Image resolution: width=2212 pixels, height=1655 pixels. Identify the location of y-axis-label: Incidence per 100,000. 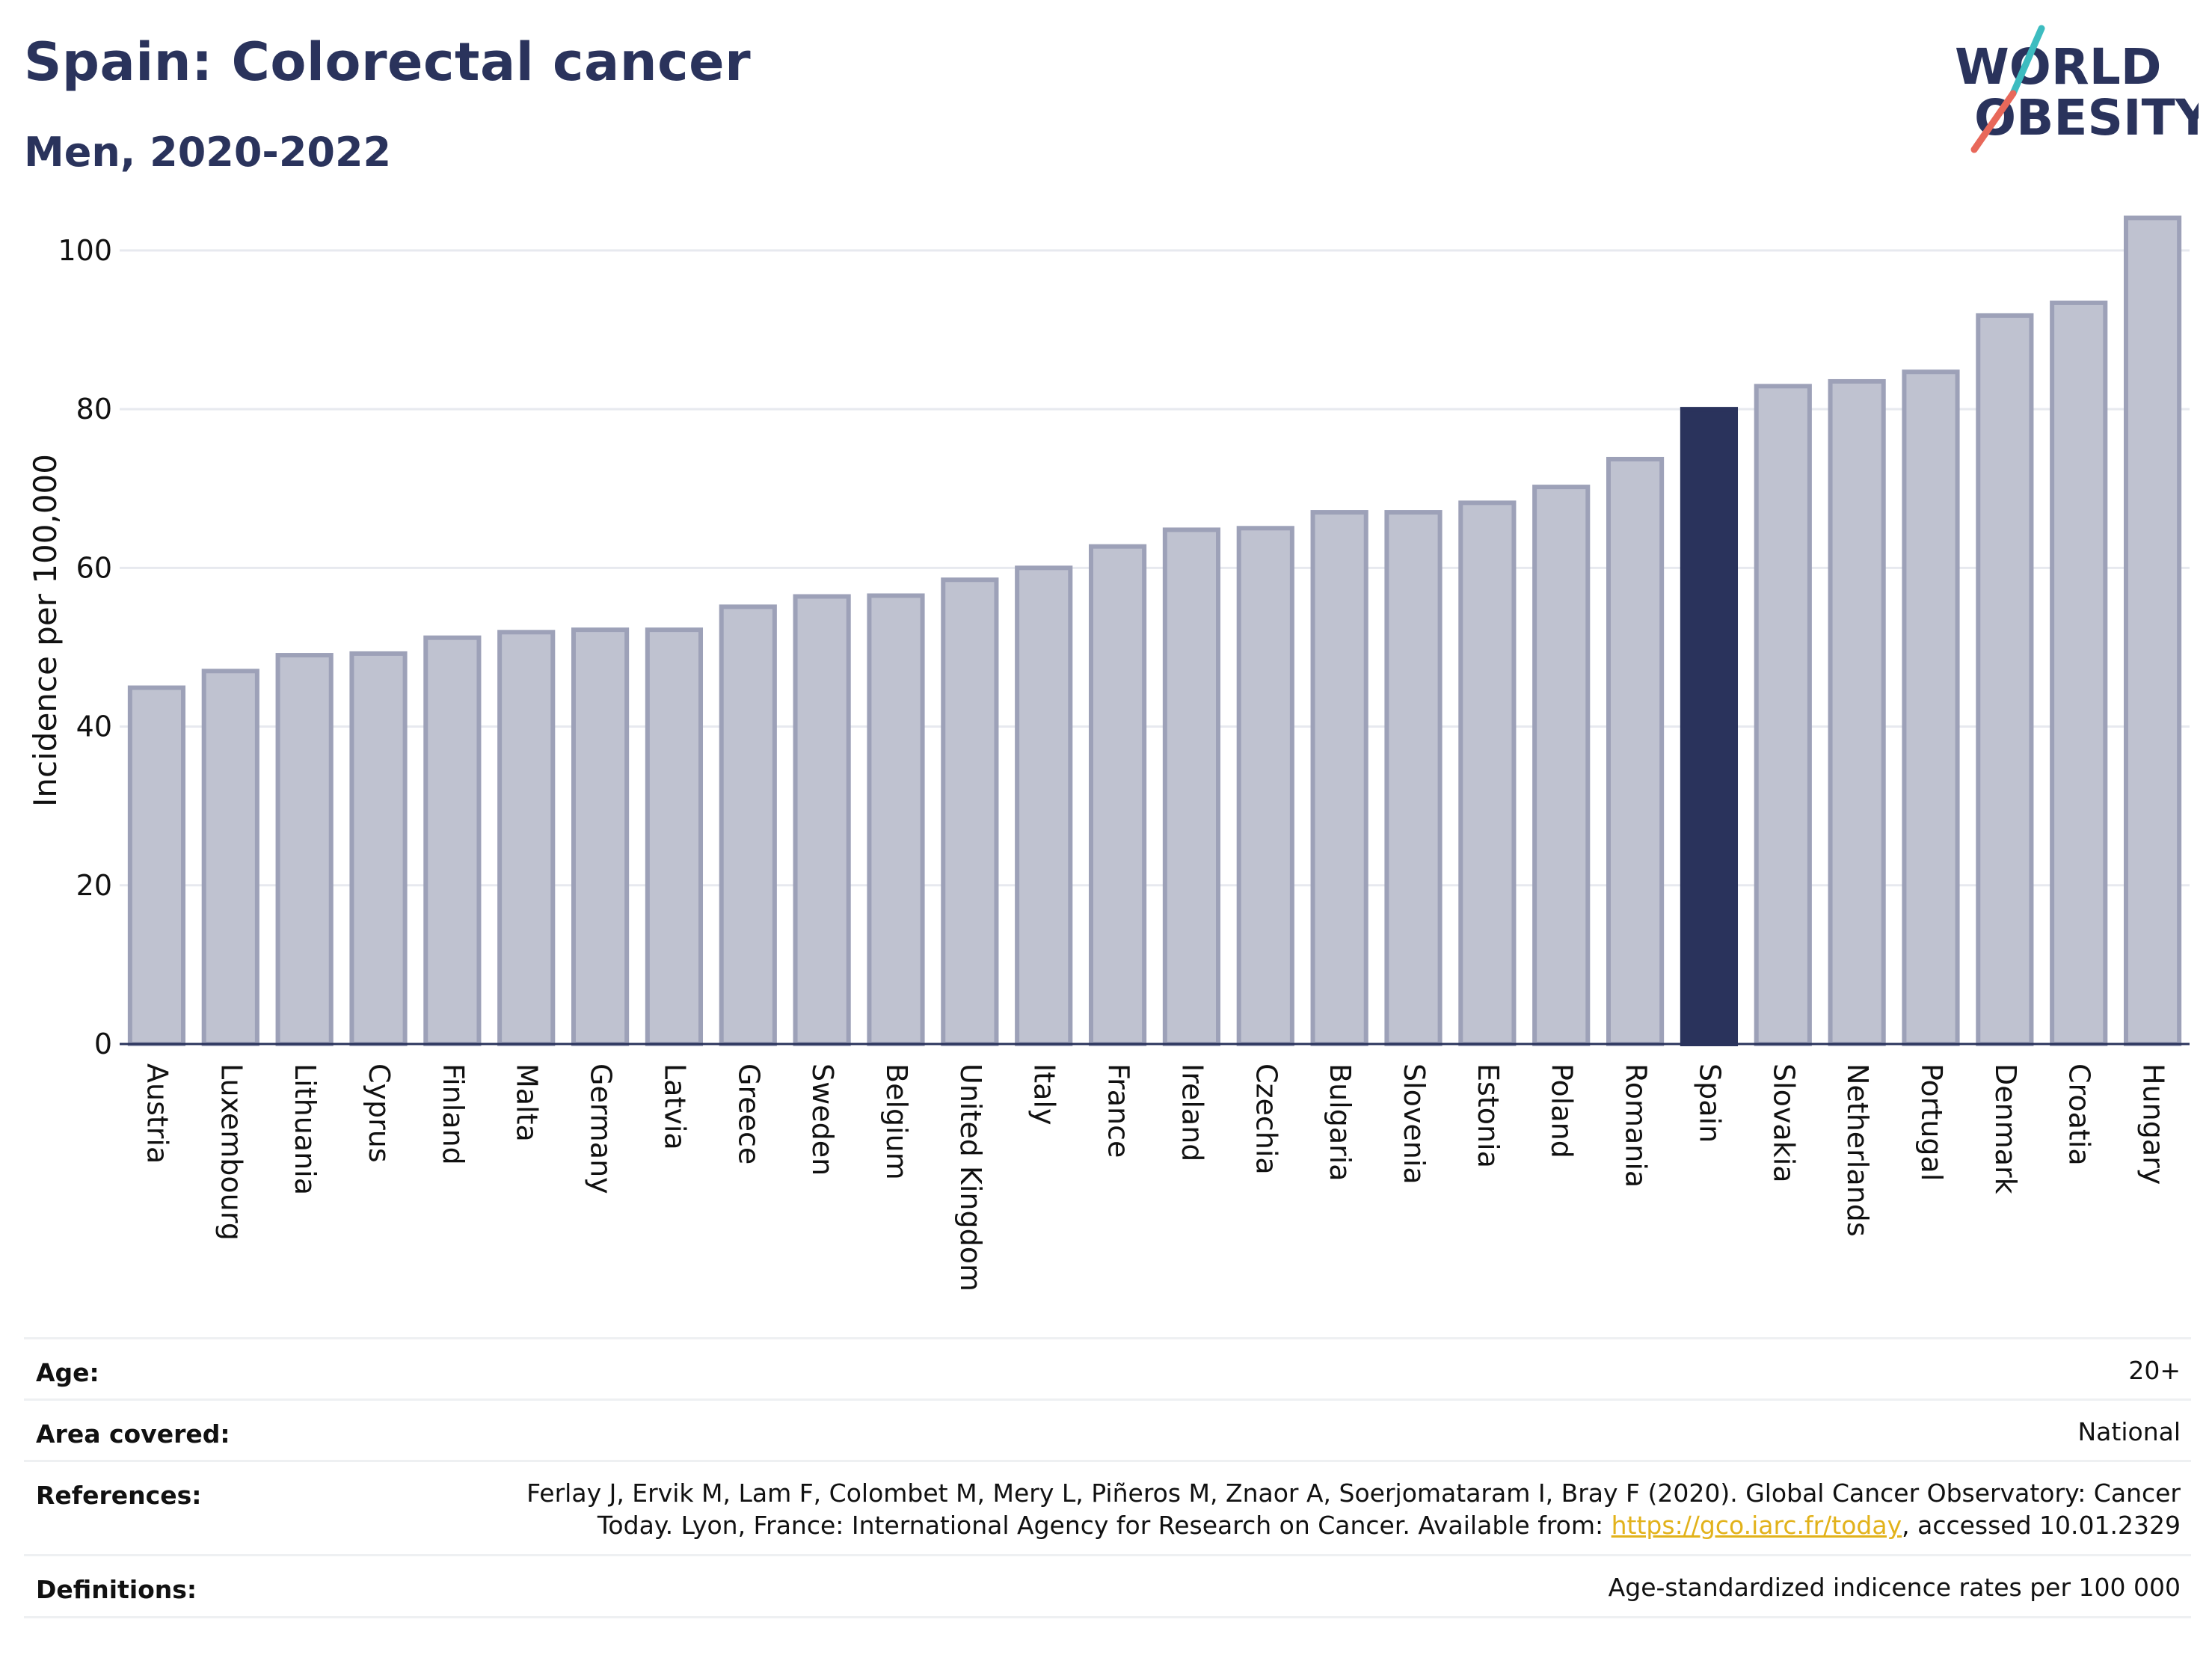
(45, 630).